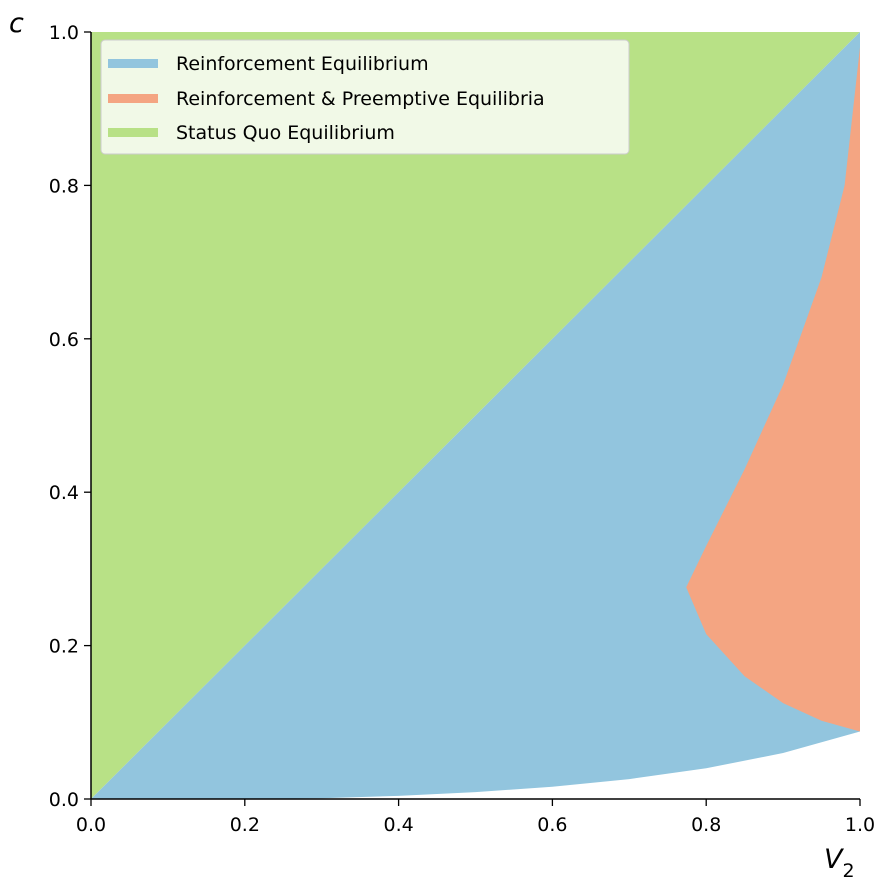 This screenshot has width=880, height=879. Describe the element at coordinates (133, 98) in the screenshot. I see `legend-swatch-reinforcement-preemptive` at that location.